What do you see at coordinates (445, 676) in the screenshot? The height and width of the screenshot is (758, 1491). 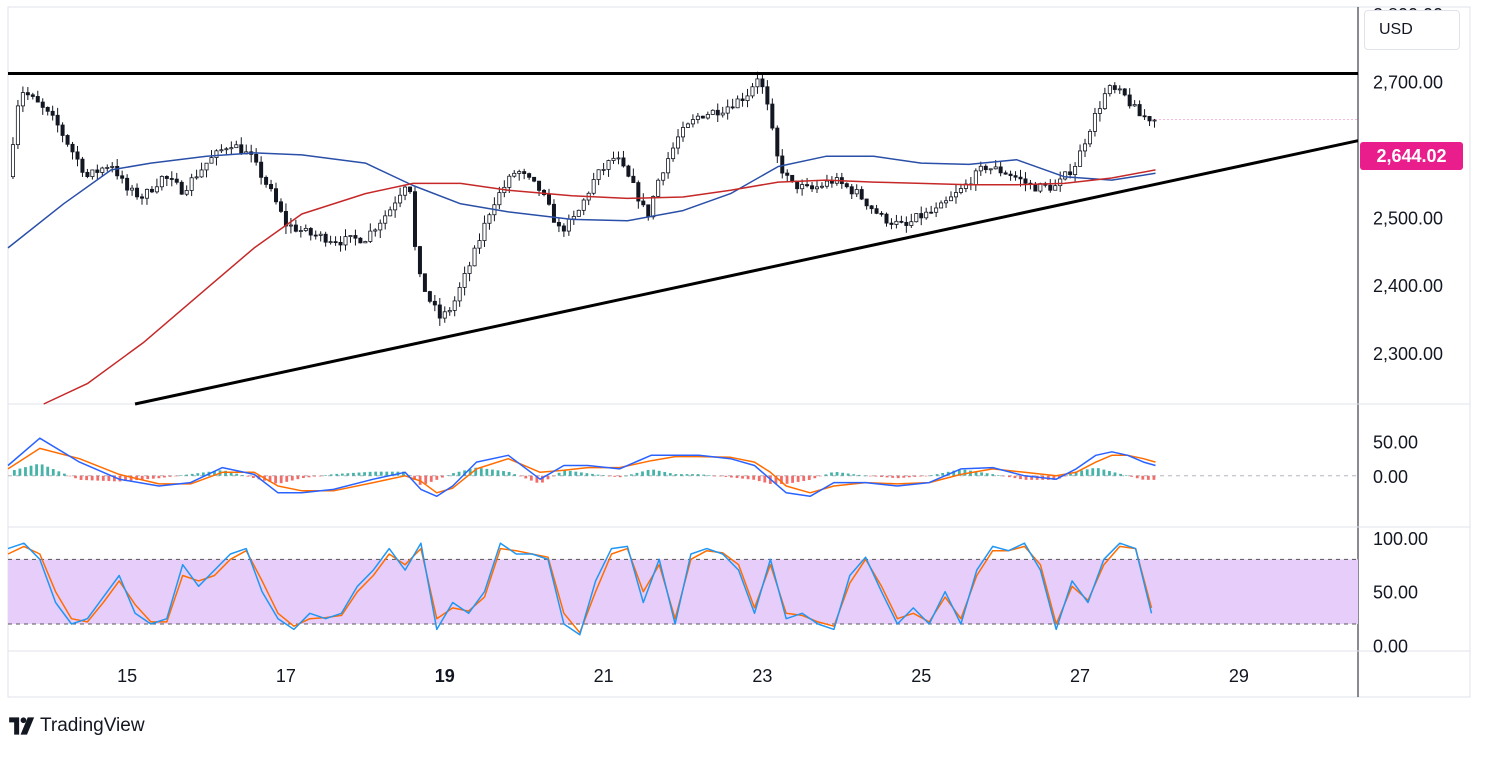 I see `time-axis-label: 19` at bounding box center [445, 676].